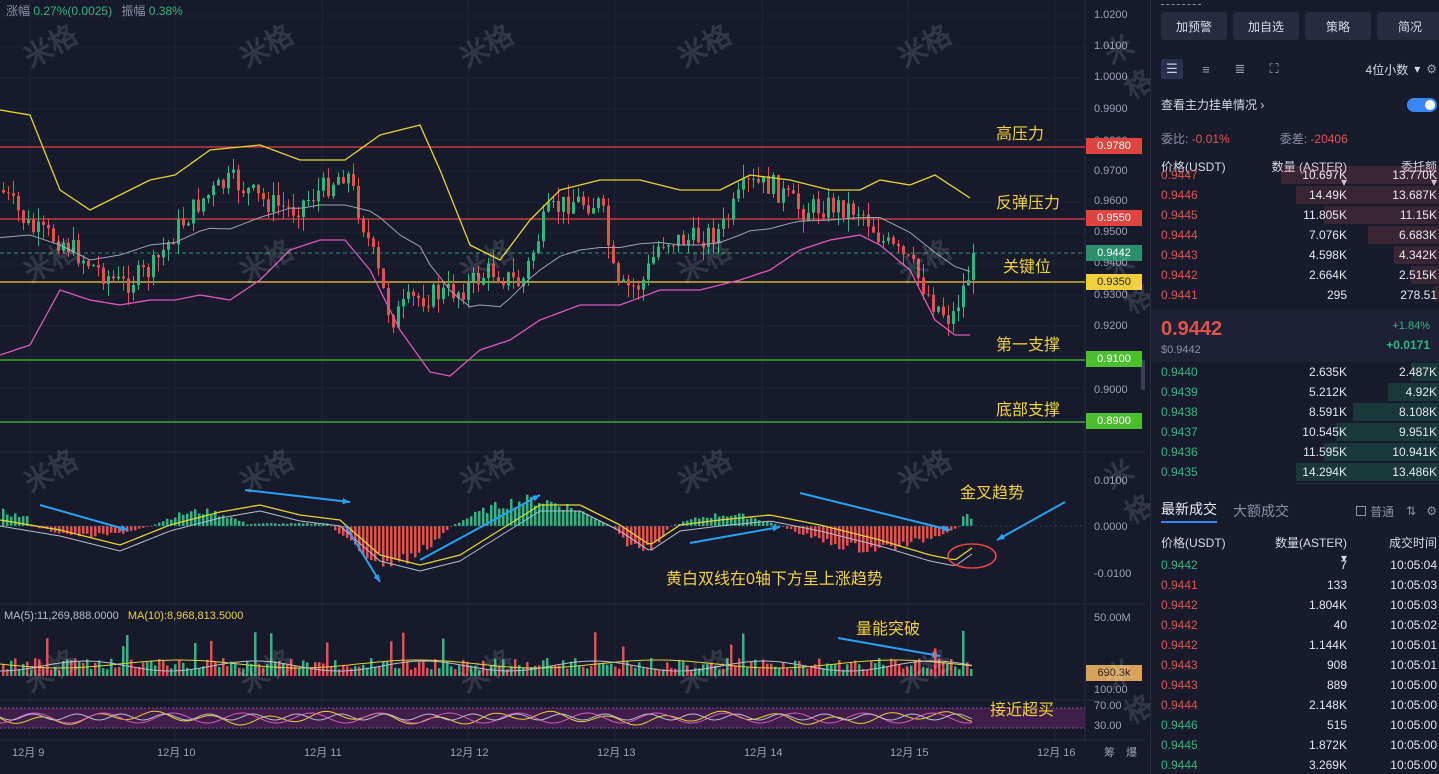 Image resolution: width=1439 pixels, height=774 pixels. What do you see at coordinates (1179, 294) in the screenshot?
I see `ob-price: 0.9441` at bounding box center [1179, 294].